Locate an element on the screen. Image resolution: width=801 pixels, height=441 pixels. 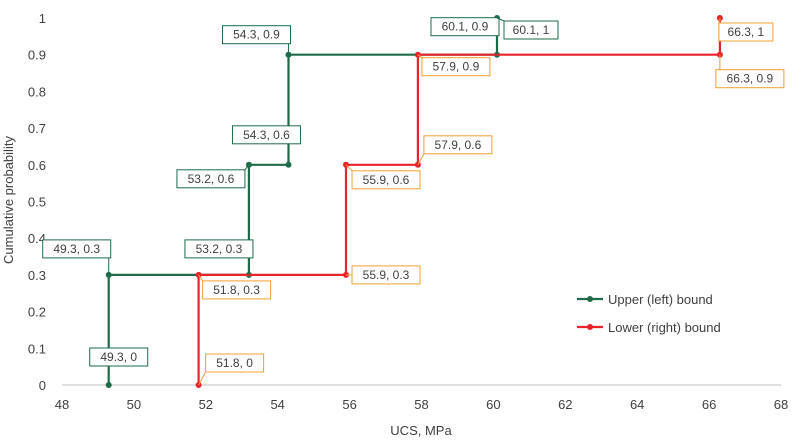
data-label-text: 49.3, 0.3 is located at coordinates (76, 249).